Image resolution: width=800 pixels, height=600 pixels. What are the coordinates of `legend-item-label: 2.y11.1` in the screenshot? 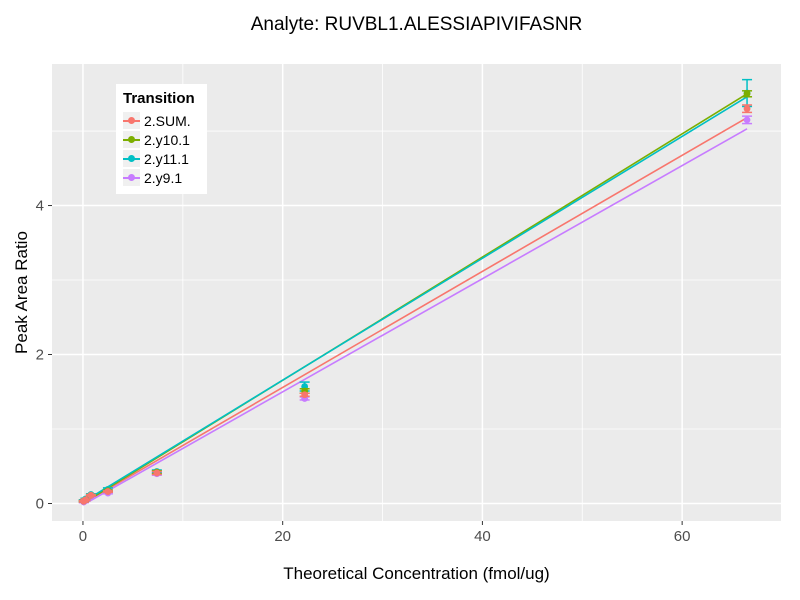 It's located at (166, 158).